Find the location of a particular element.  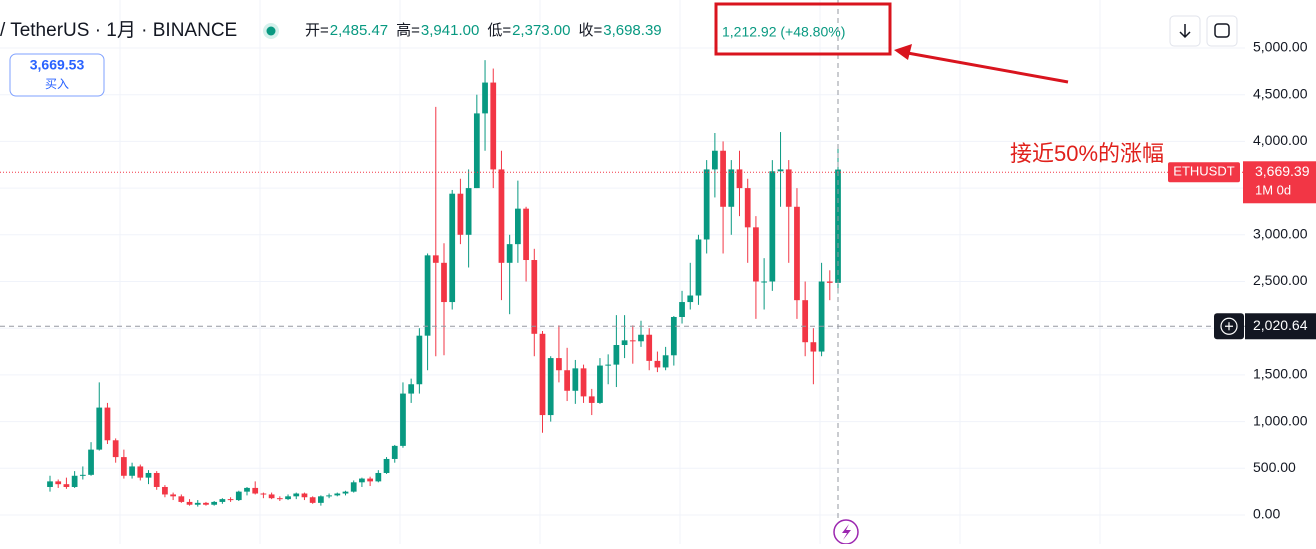

y-tick-label: 500.00 is located at coordinates (1274, 467).